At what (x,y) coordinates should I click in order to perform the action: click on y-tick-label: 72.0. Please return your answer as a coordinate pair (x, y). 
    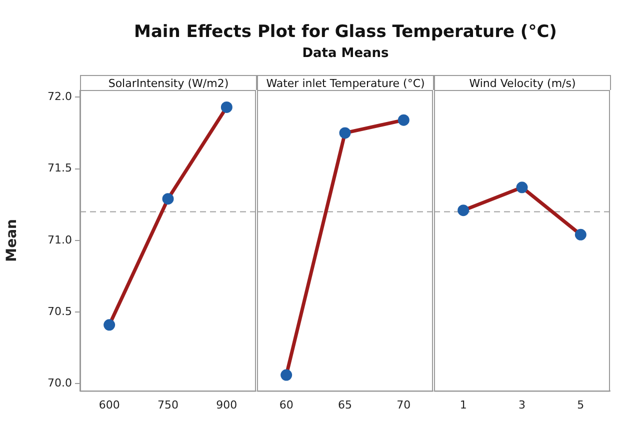
    Looking at the image, I should click on (60, 97).